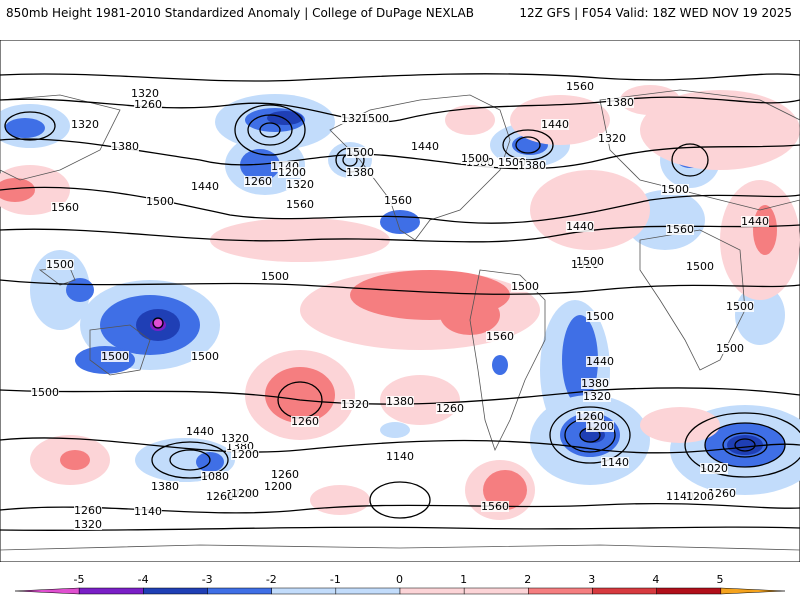  I want to click on colorbar-tick-label: 1, so click(463, 579).